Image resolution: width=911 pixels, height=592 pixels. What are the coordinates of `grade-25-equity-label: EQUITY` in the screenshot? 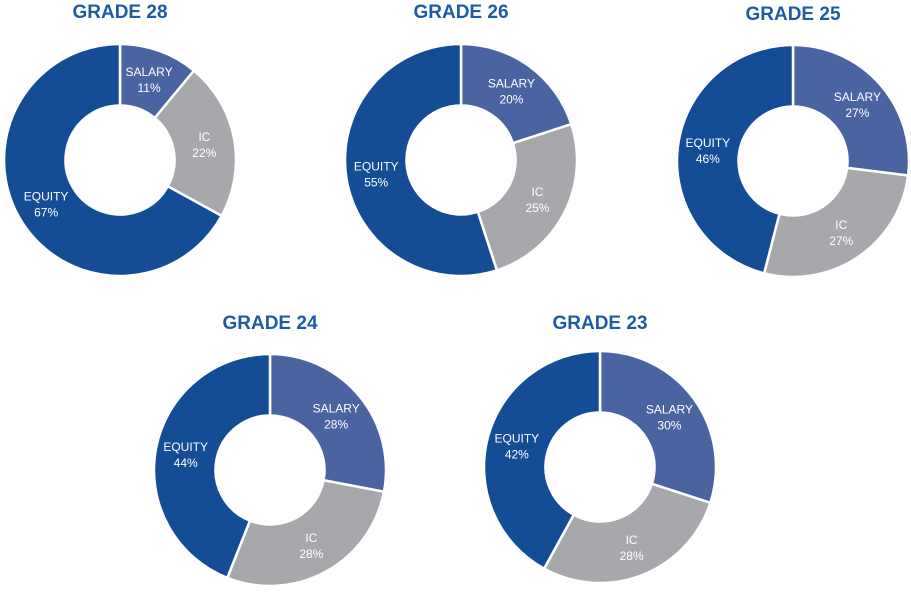 It's located at (708, 143).